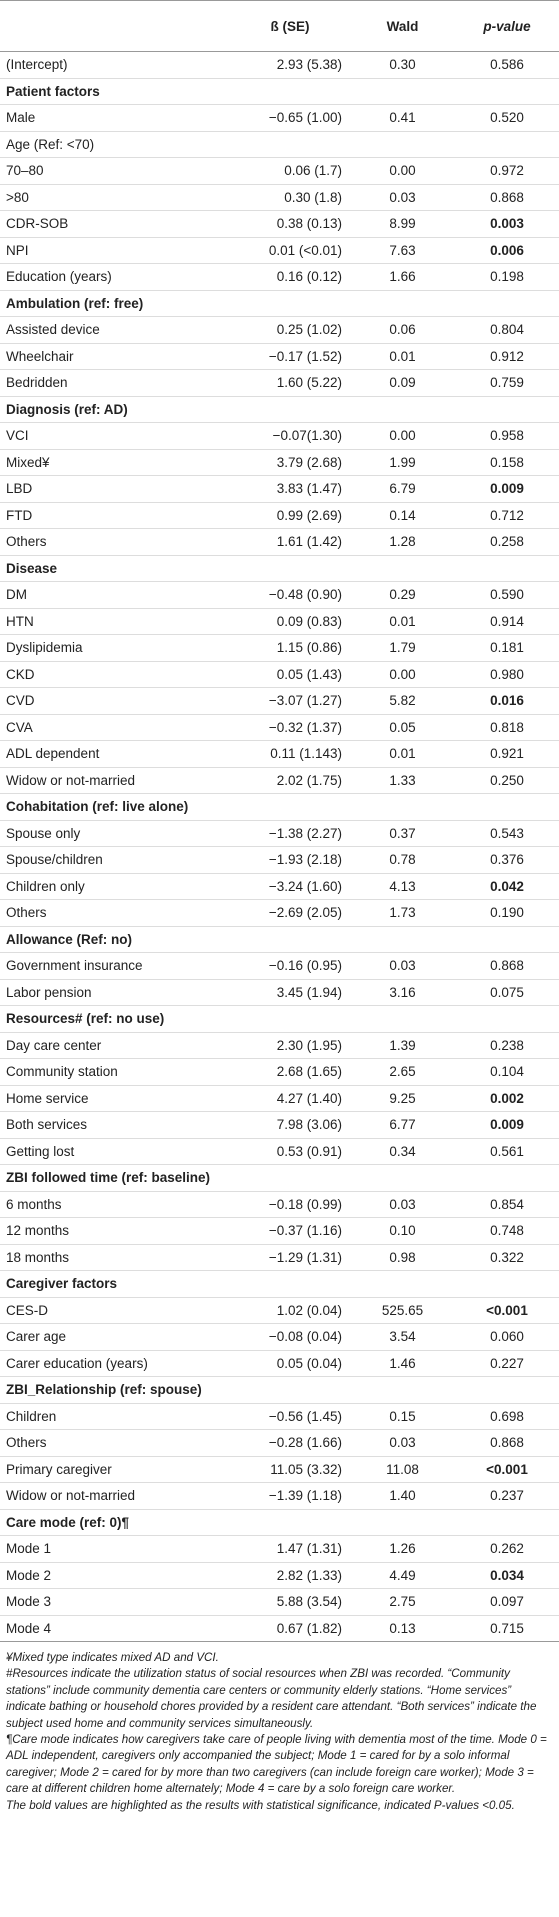 The height and width of the screenshot is (1917, 559). What do you see at coordinates (507, 833) in the screenshot?
I see `p-value-cell: 0.543` at bounding box center [507, 833].